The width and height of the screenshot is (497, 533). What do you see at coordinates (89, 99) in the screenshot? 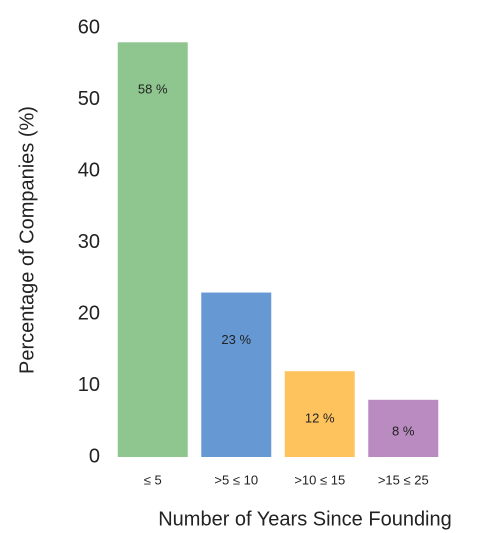
I see `y-tick-label: 50` at bounding box center [89, 99].